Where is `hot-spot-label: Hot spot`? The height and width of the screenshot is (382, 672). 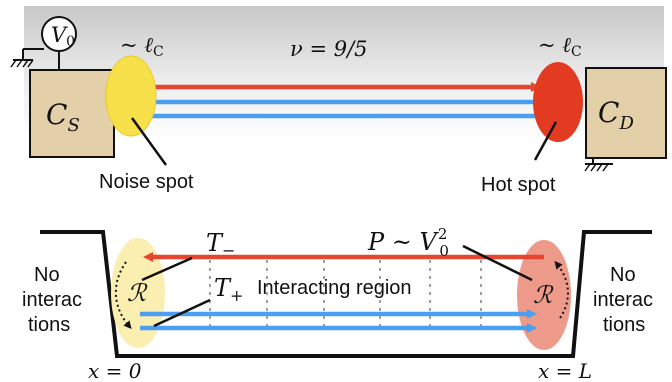 hot-spot-label: Hot spot is located at coordinates (518, 185).